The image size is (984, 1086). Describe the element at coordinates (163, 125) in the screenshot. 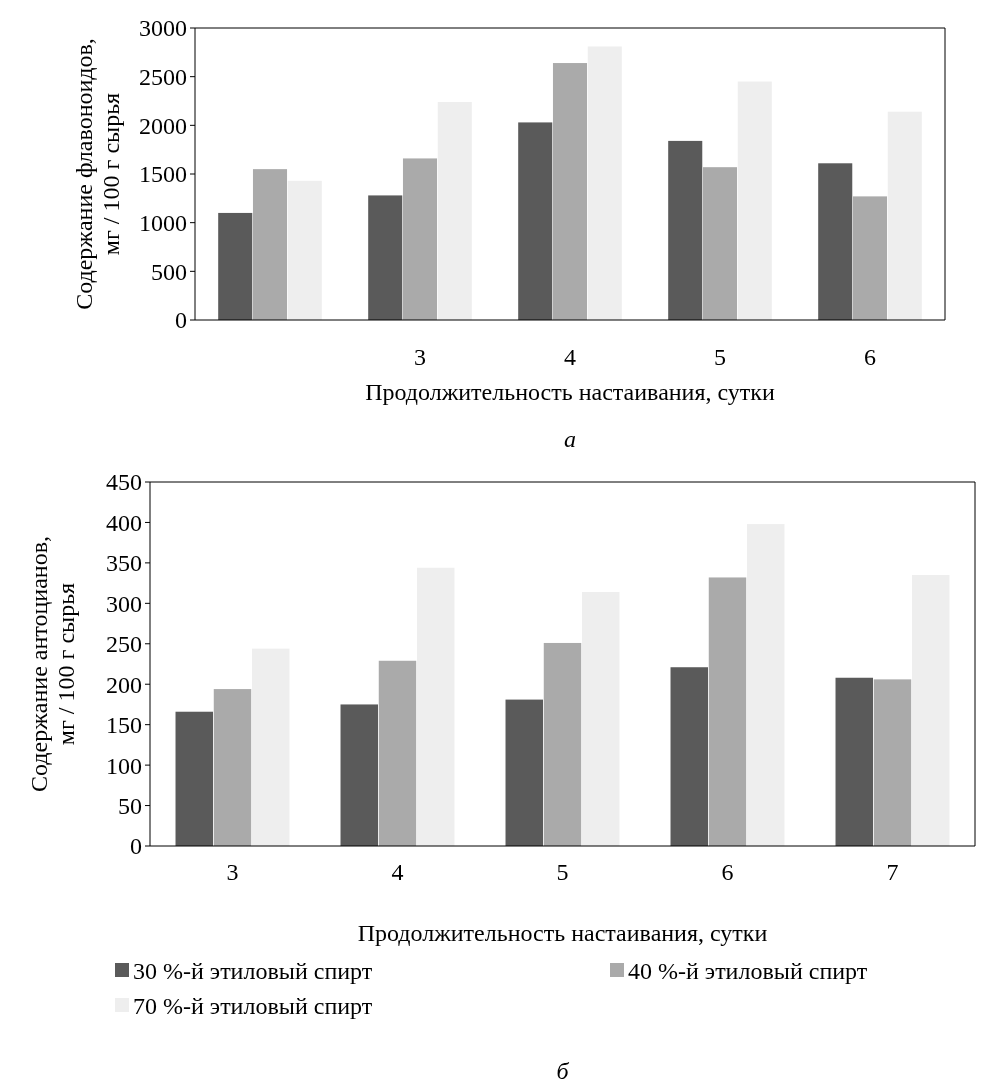

I see `y-tick-label: 2000` at that location.